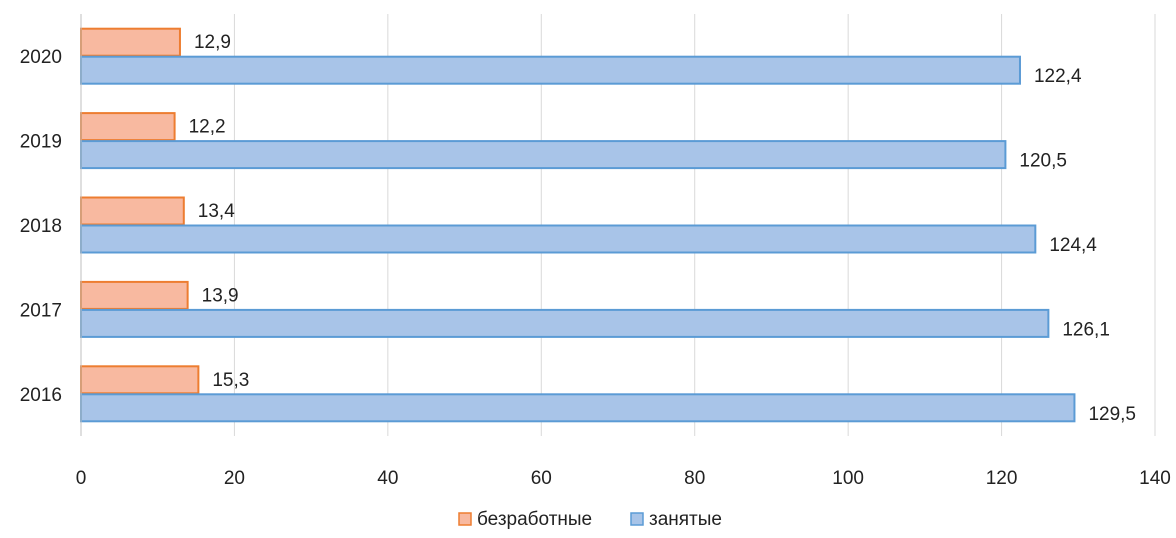 The width and height of the screenshot is (1176, 538). Describe the element at coordinates (207, 127) in the screenshot. I see `data-label: 12,2` at that location.